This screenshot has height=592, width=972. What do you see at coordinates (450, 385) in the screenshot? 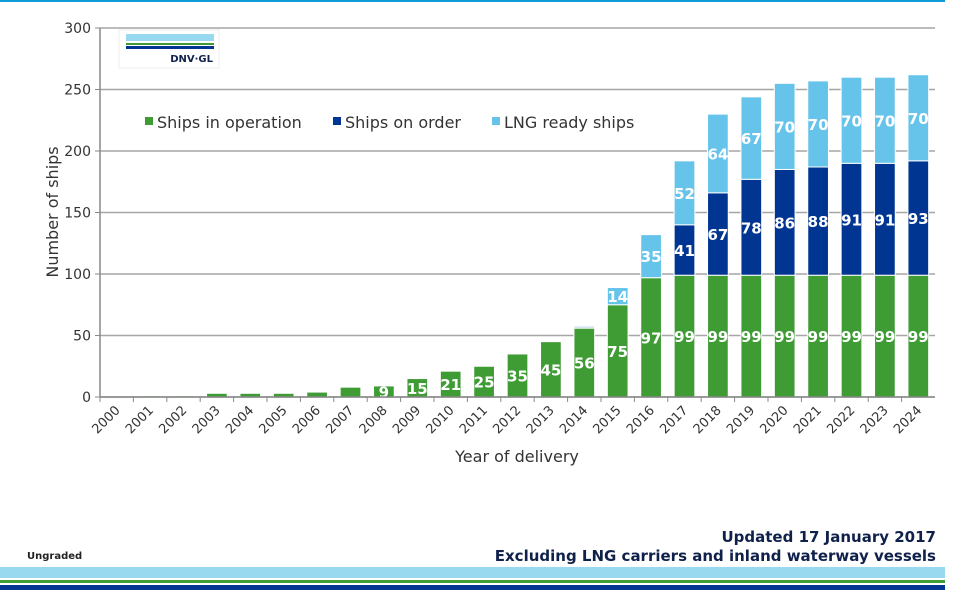
I see `data-label: 21` at bounding box center [450, 385].